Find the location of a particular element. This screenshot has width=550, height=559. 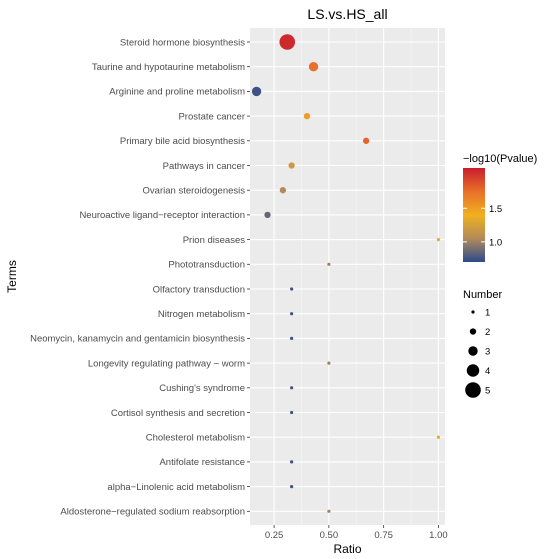

y-tick-label: Prion diseases is located at coordinates (214, 240).